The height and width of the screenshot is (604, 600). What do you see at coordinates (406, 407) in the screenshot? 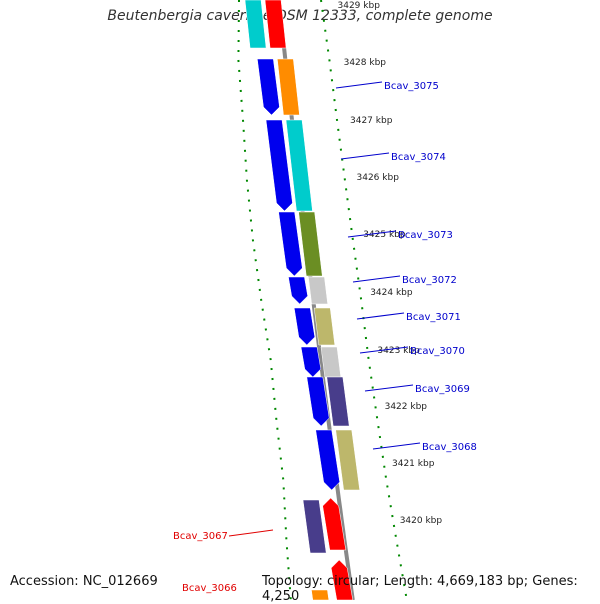
I see `scale-tick-label: 3422 kbp` at bounding box center [406, 407].